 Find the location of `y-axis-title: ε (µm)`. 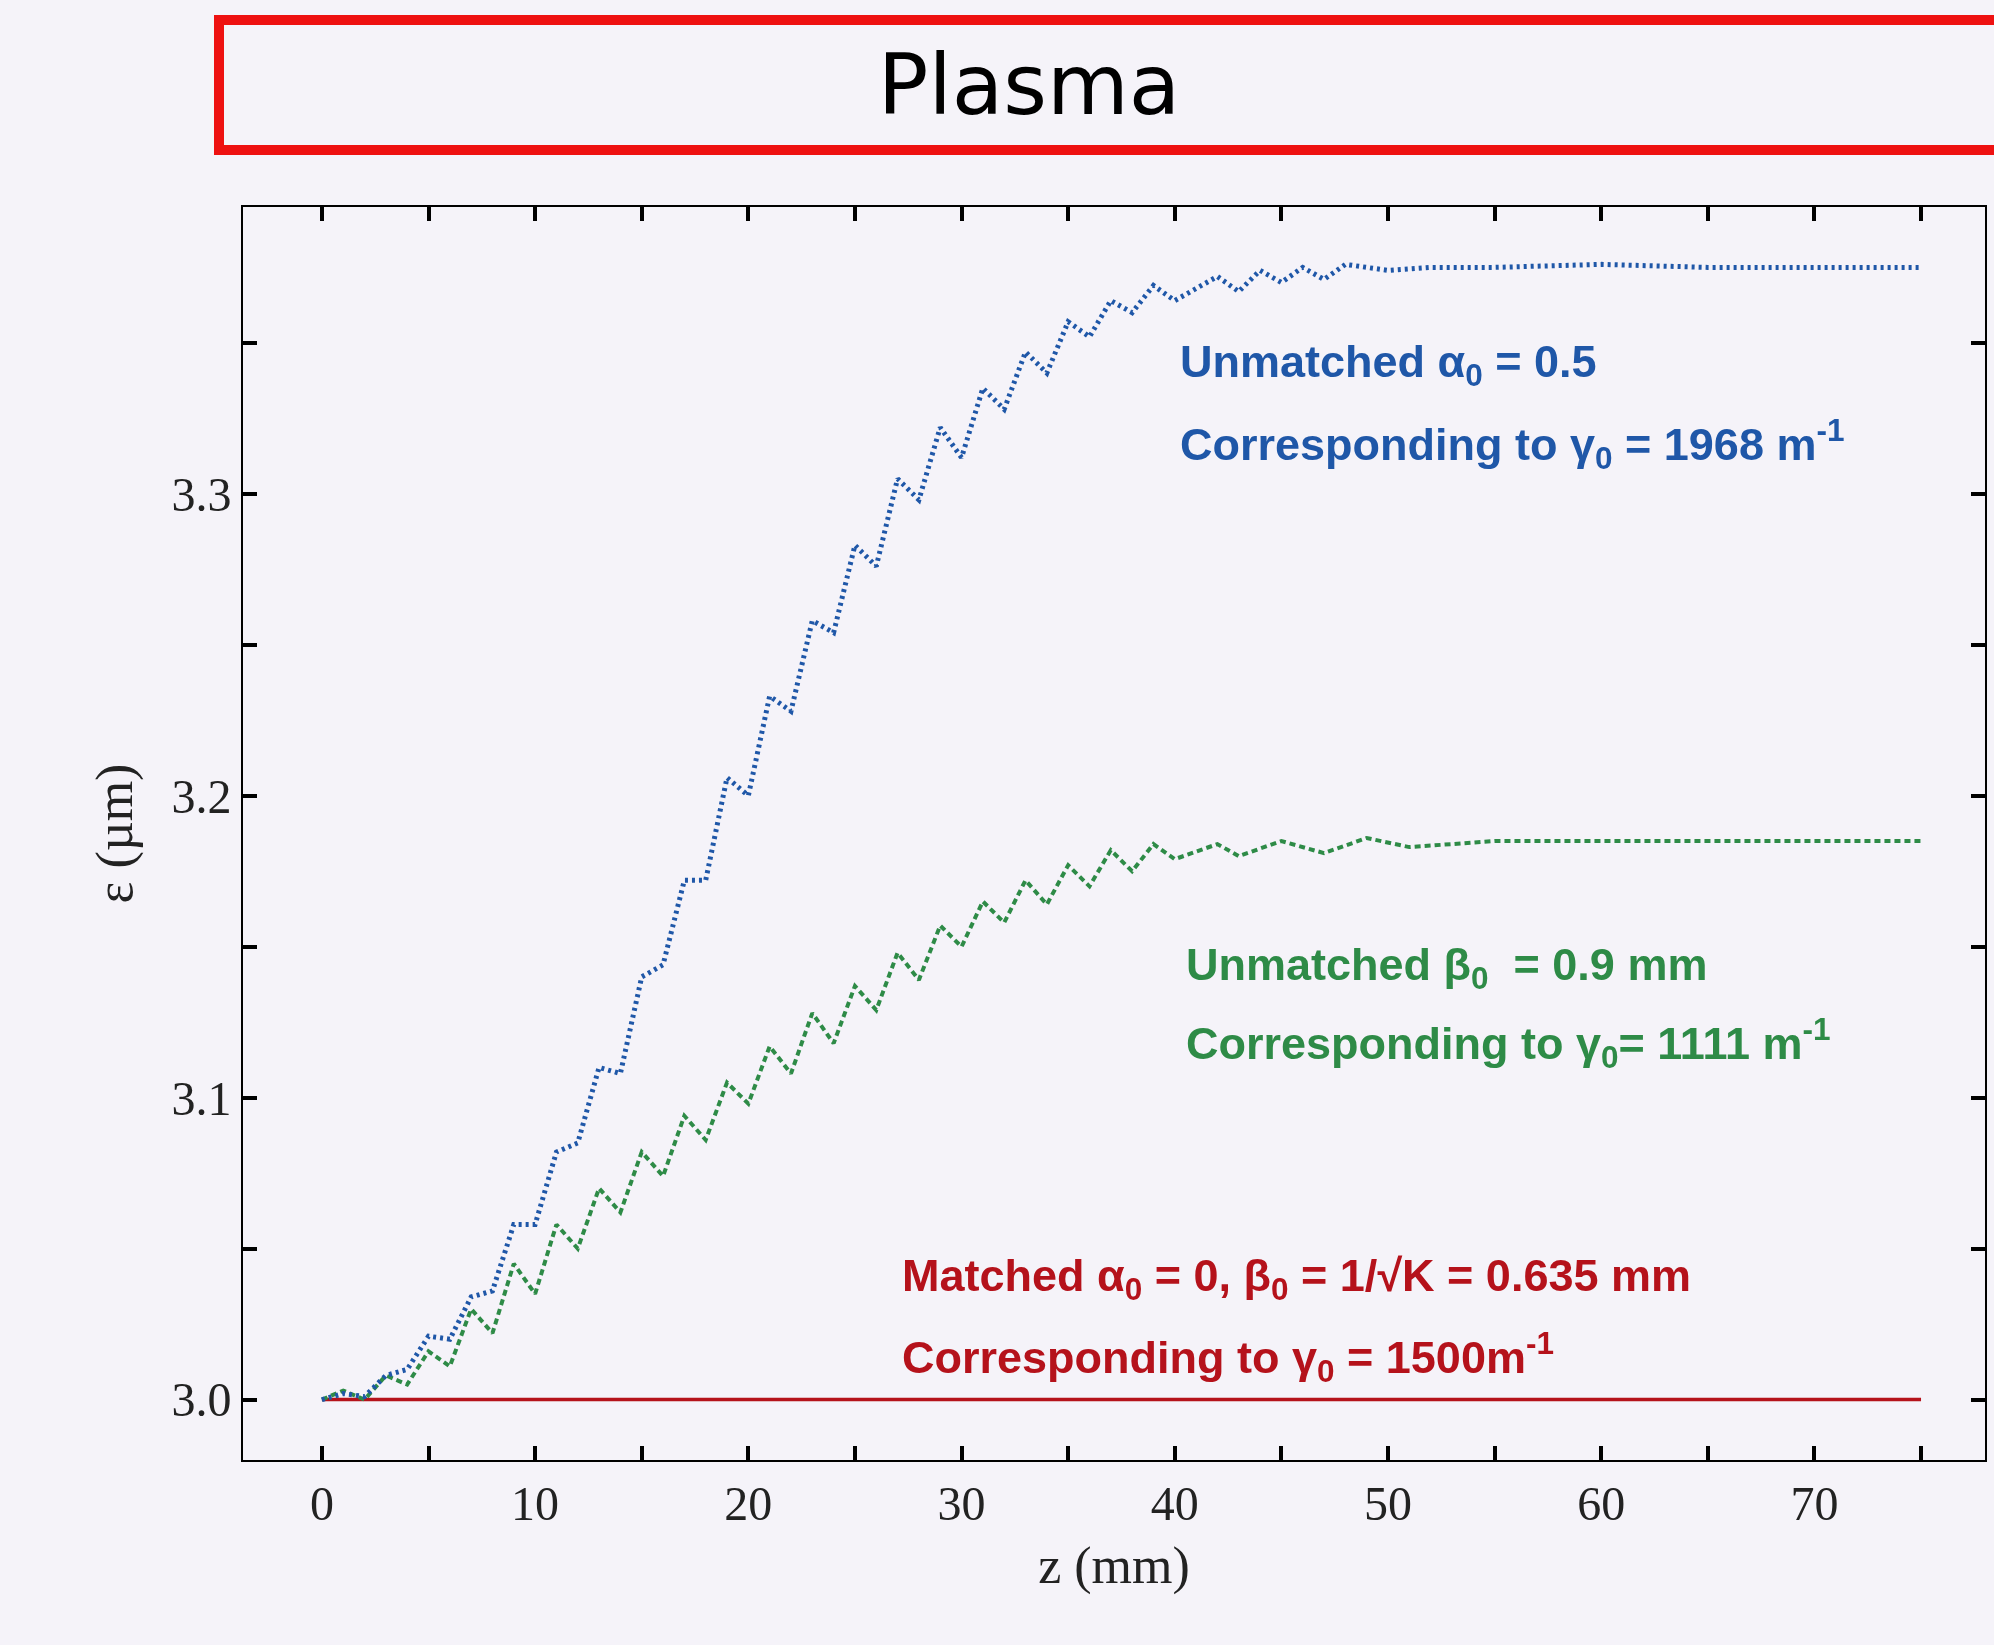

y-axis-title: ε (µm) is located at coordinates (115, 833).